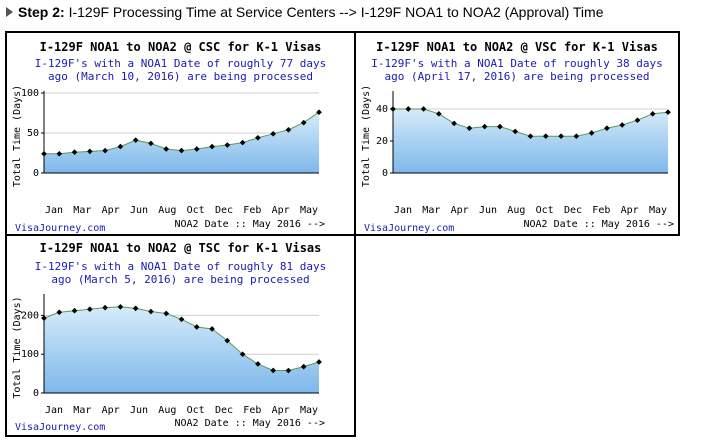  I want to click on y-tick-label: 200, so click(30, 315).